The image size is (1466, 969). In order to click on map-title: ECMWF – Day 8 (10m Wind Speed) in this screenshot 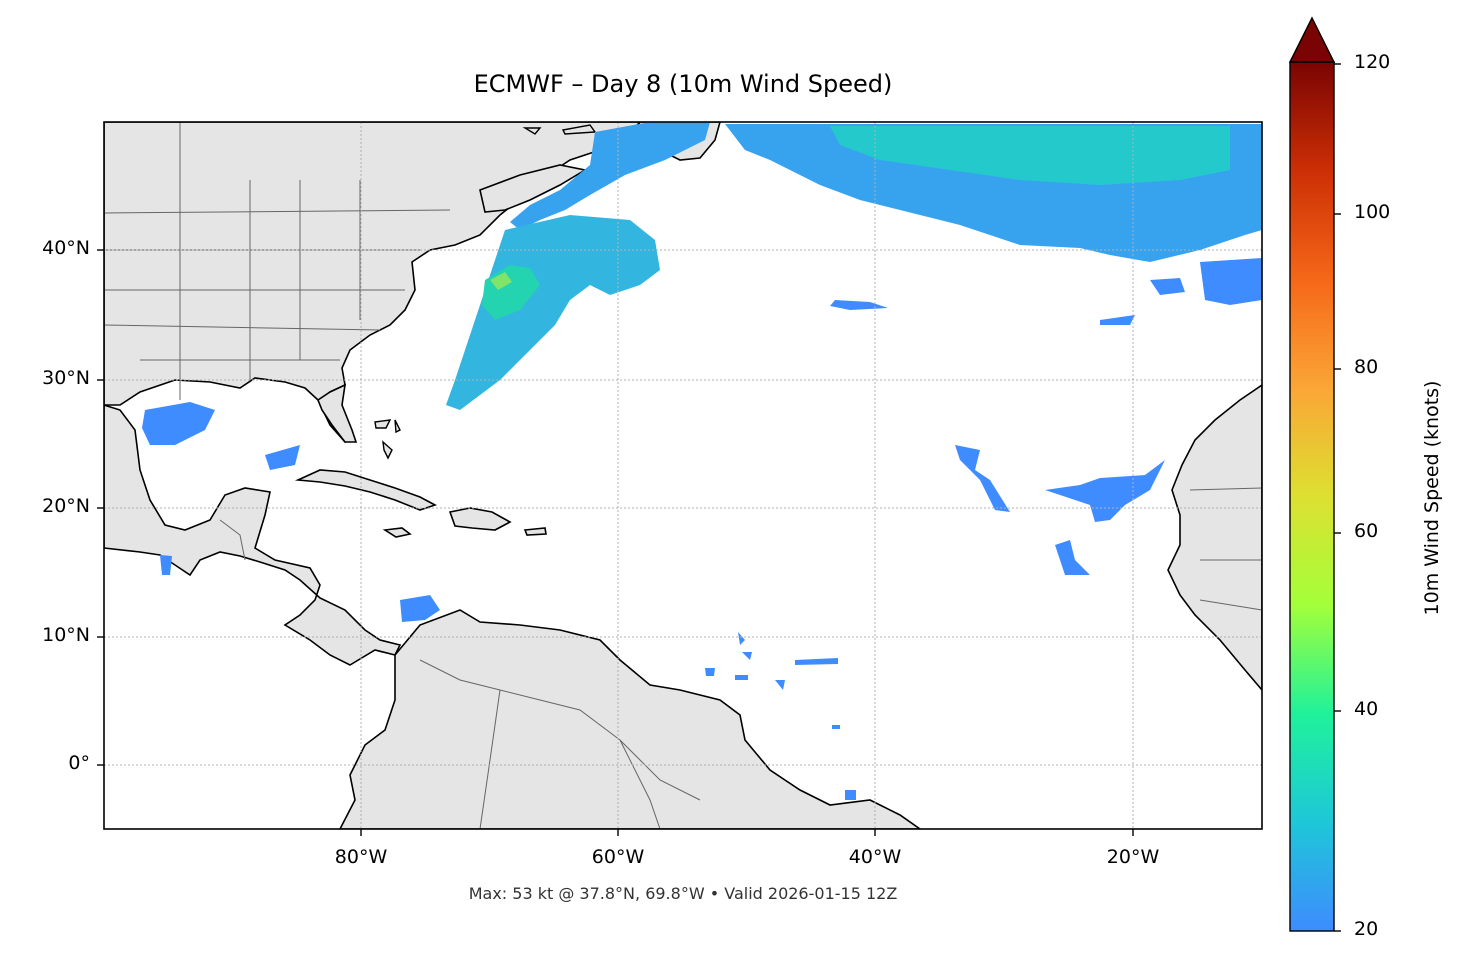, I will do `click(683, 84)`.